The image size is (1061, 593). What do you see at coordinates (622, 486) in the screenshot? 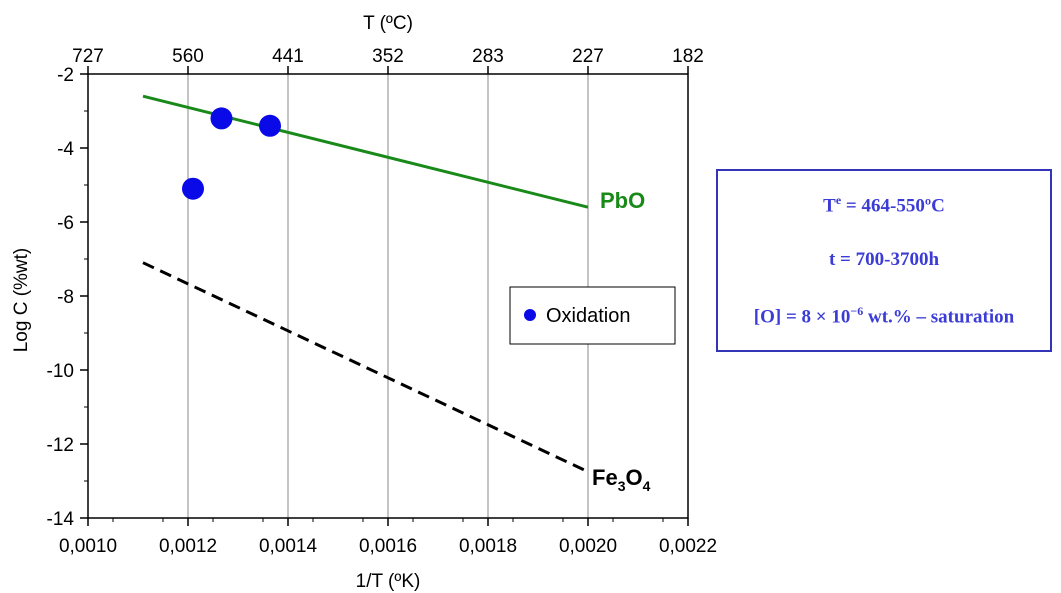
I see `fe3o4-label-sub1: 3` at bounding box center [622, 486].